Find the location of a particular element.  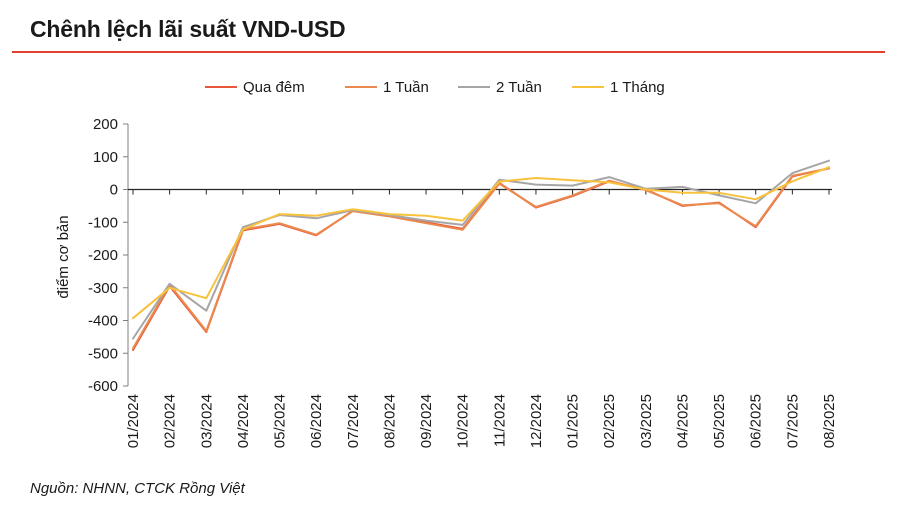

x-tick-label: 05/2025 is located at coordinates (719, 421).